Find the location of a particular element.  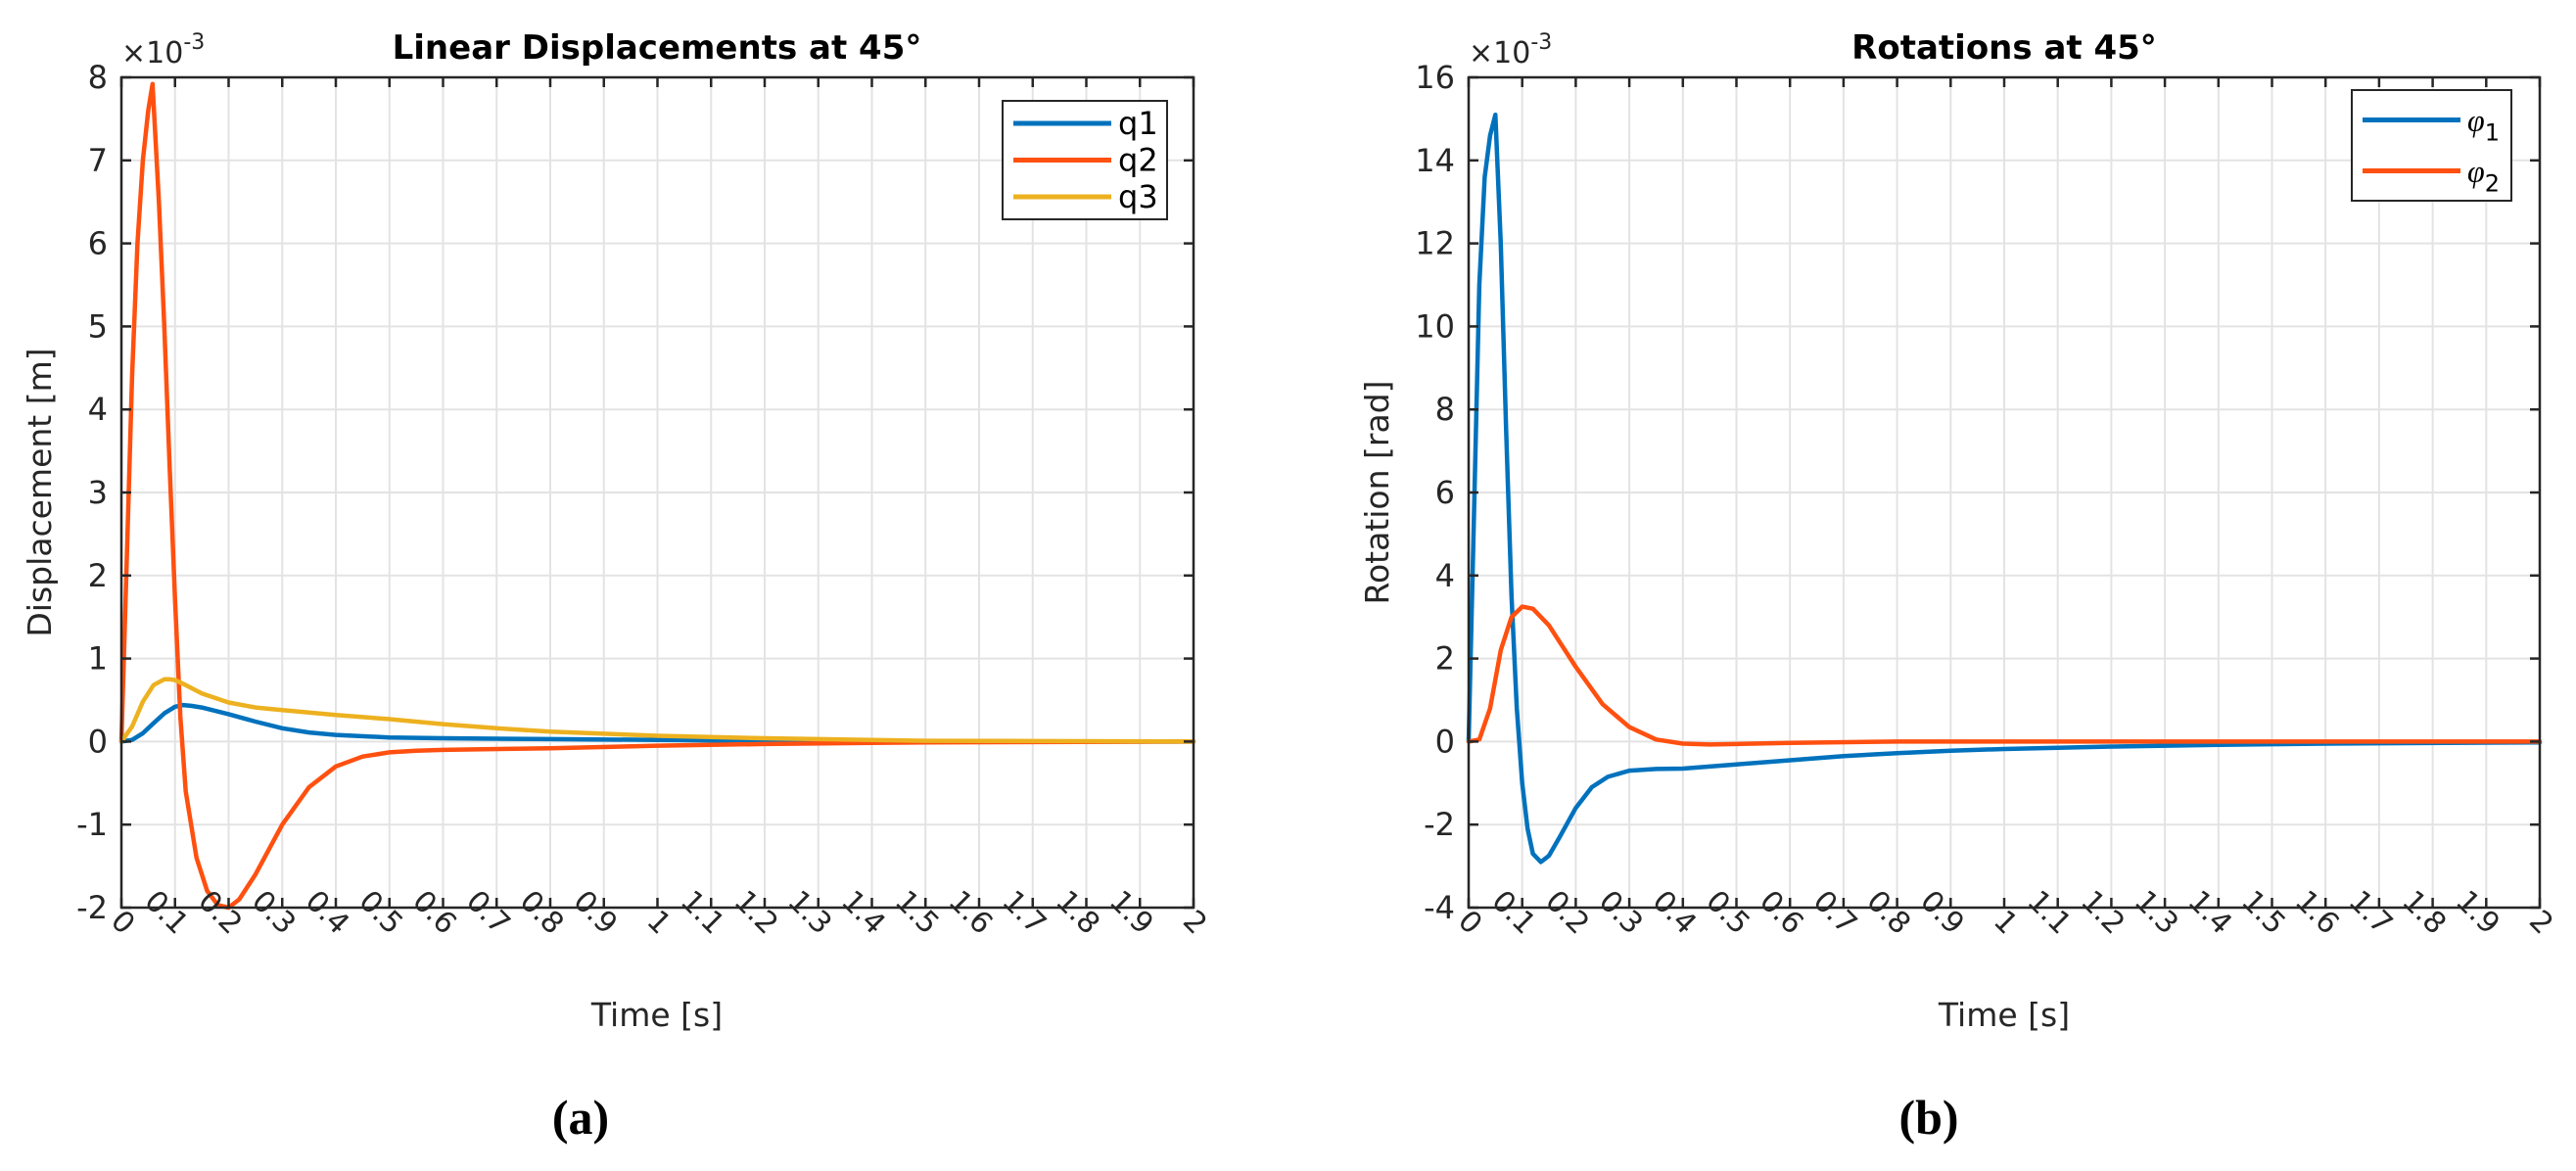

chart-title: Rotations at 45° is located at coordinates (2004, 48).